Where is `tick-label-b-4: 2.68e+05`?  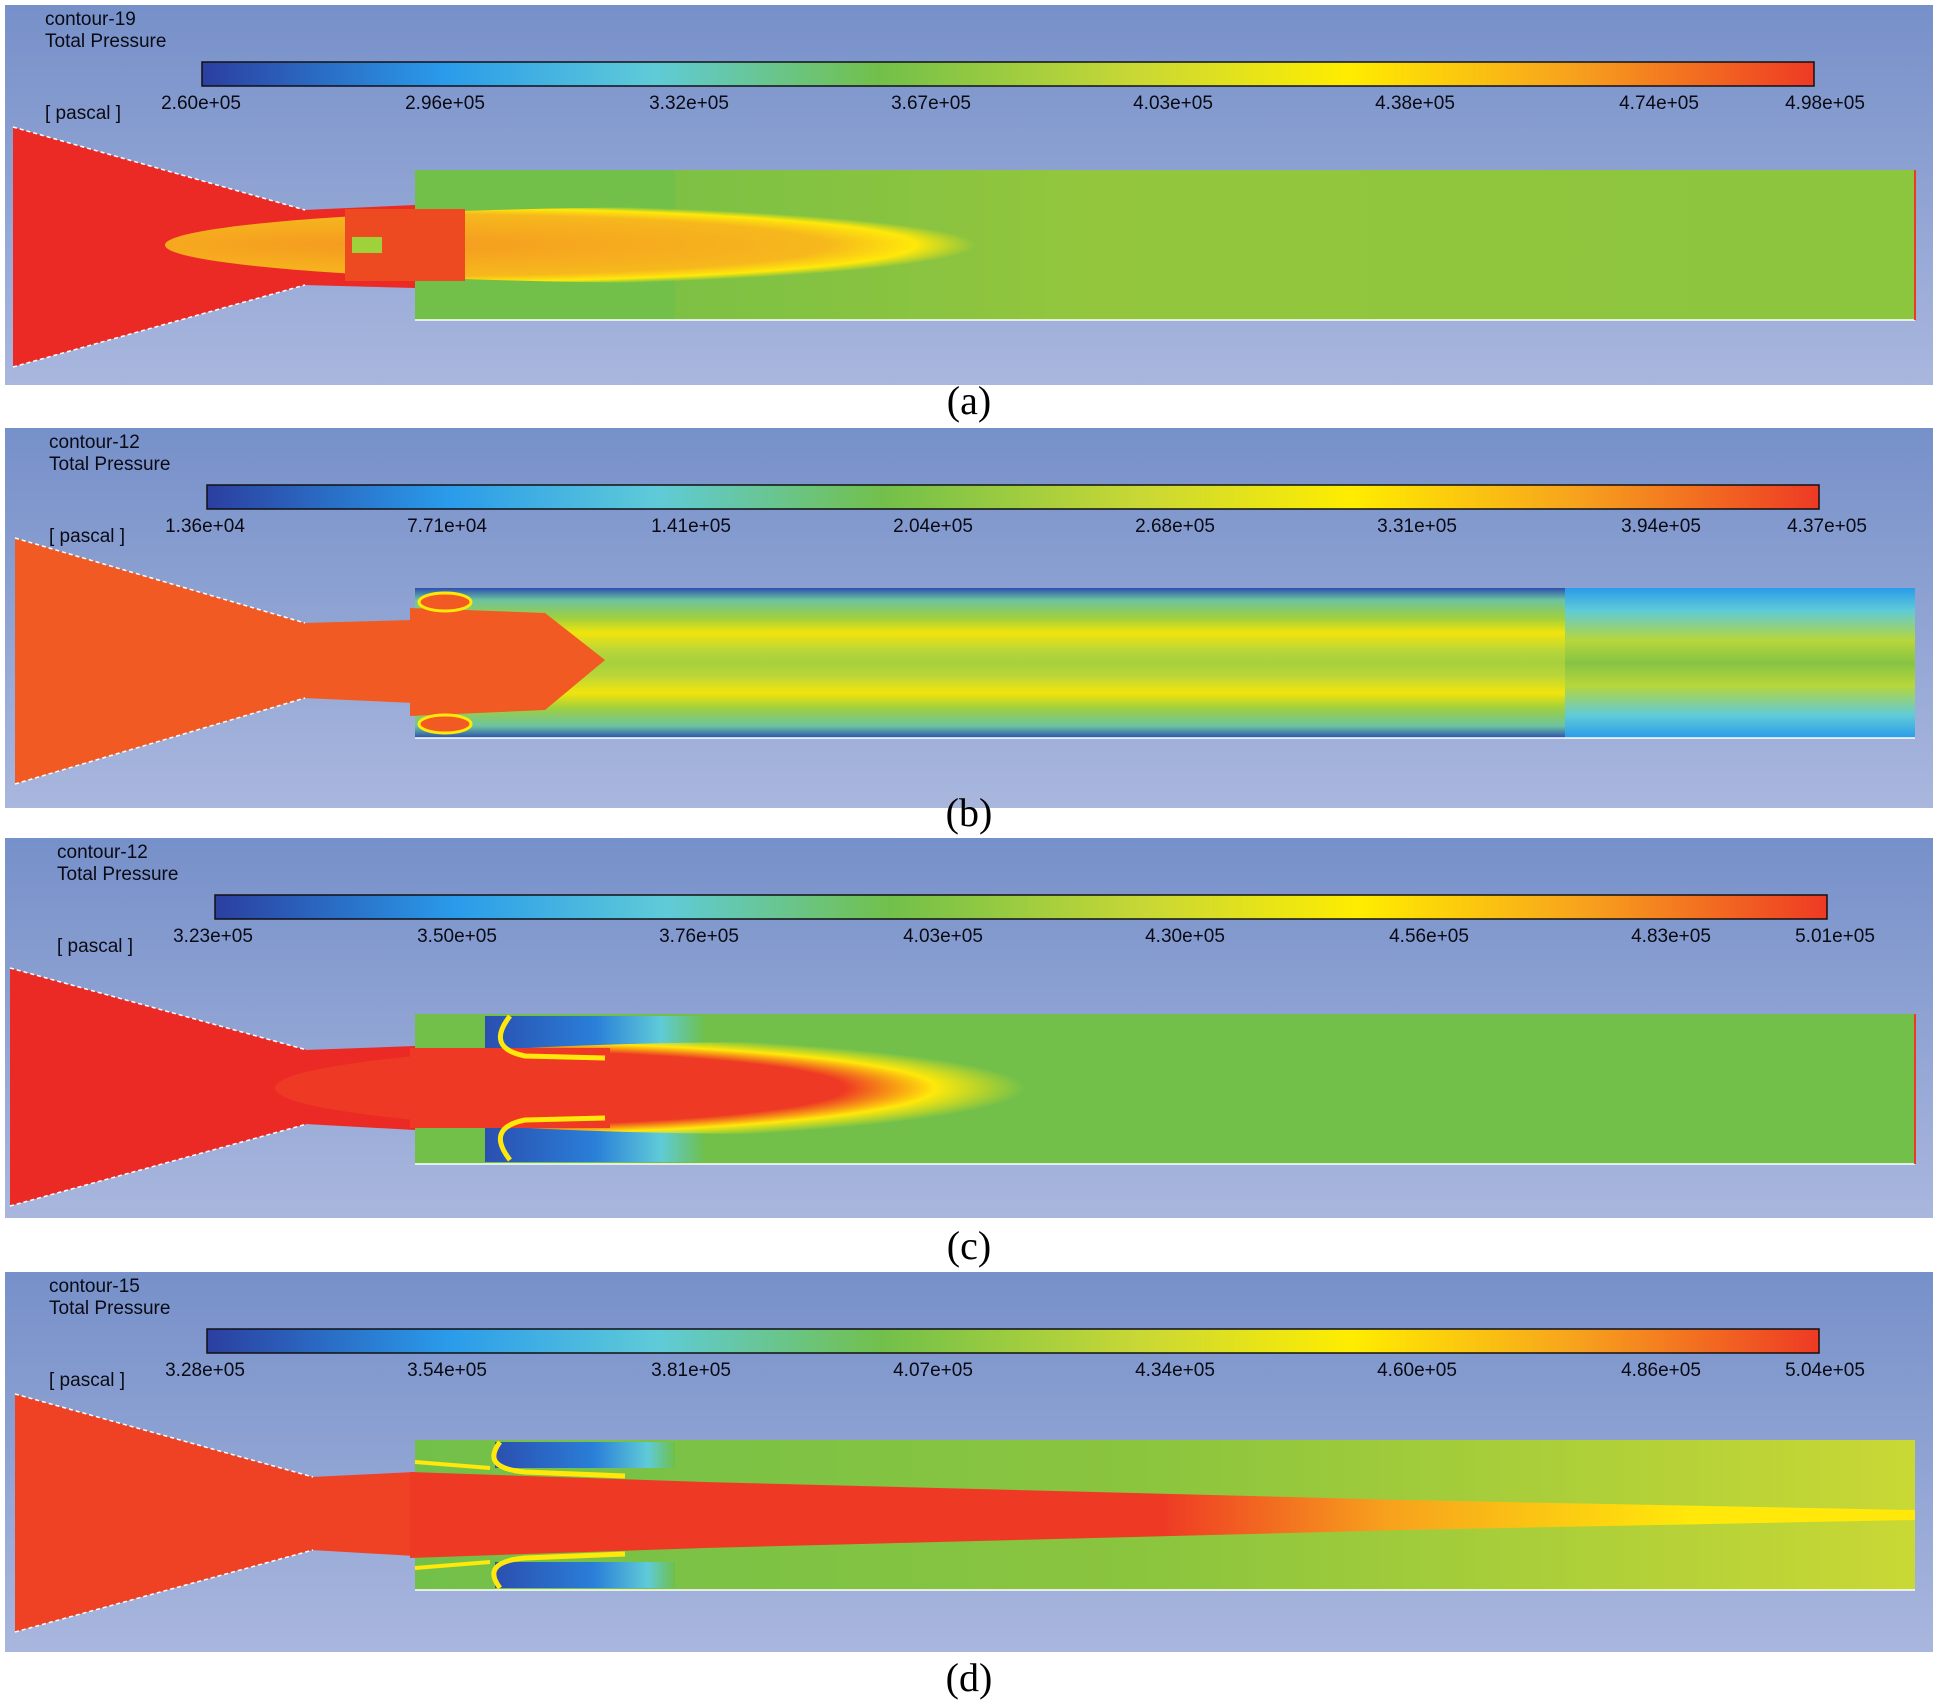 tick-label-b-4: 2.68e+05 is located at coordinates (1175, 526).